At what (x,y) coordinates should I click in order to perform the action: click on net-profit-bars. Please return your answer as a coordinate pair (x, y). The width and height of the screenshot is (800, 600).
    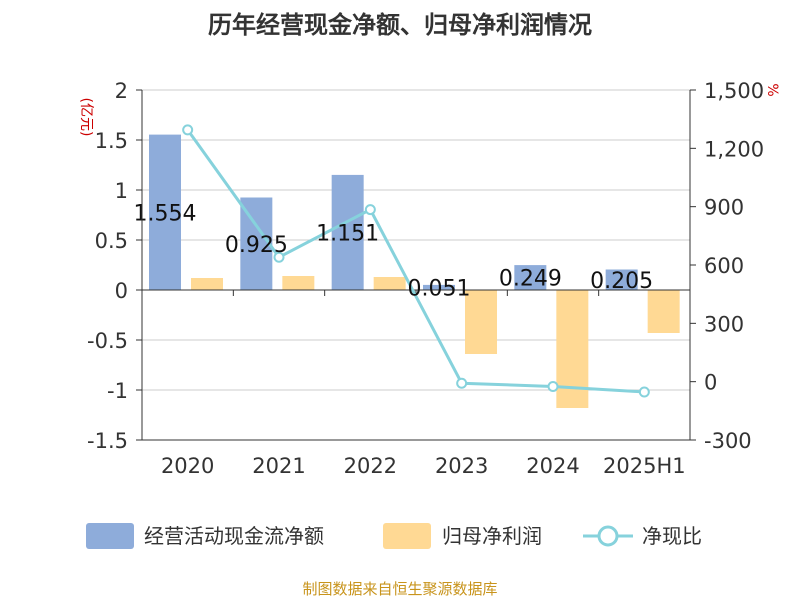
    Looking at the image, I should click on (435, 342).